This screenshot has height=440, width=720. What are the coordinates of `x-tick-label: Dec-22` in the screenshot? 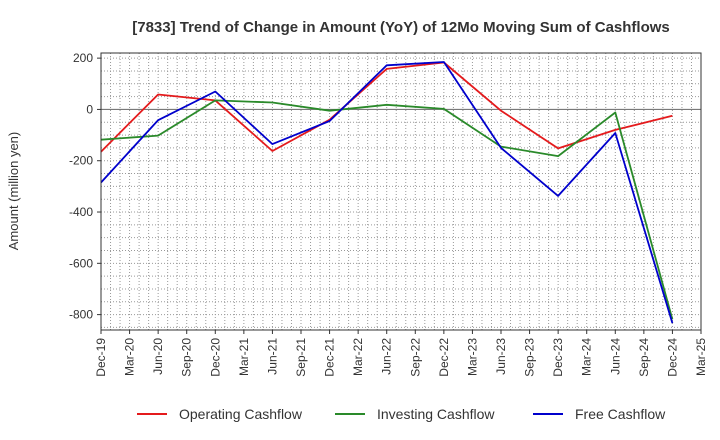 It's located at (444, 357).